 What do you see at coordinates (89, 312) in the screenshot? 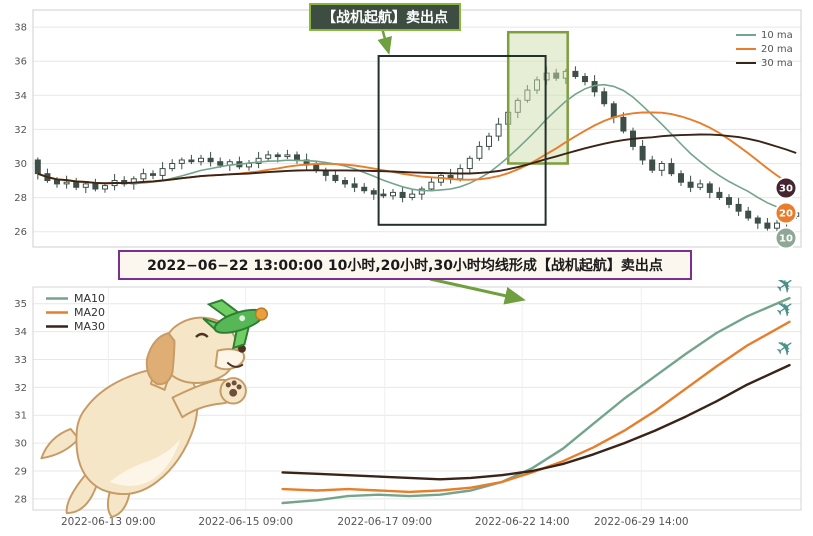
I see `svg-text: MA20` at bounding box center [89, 312].